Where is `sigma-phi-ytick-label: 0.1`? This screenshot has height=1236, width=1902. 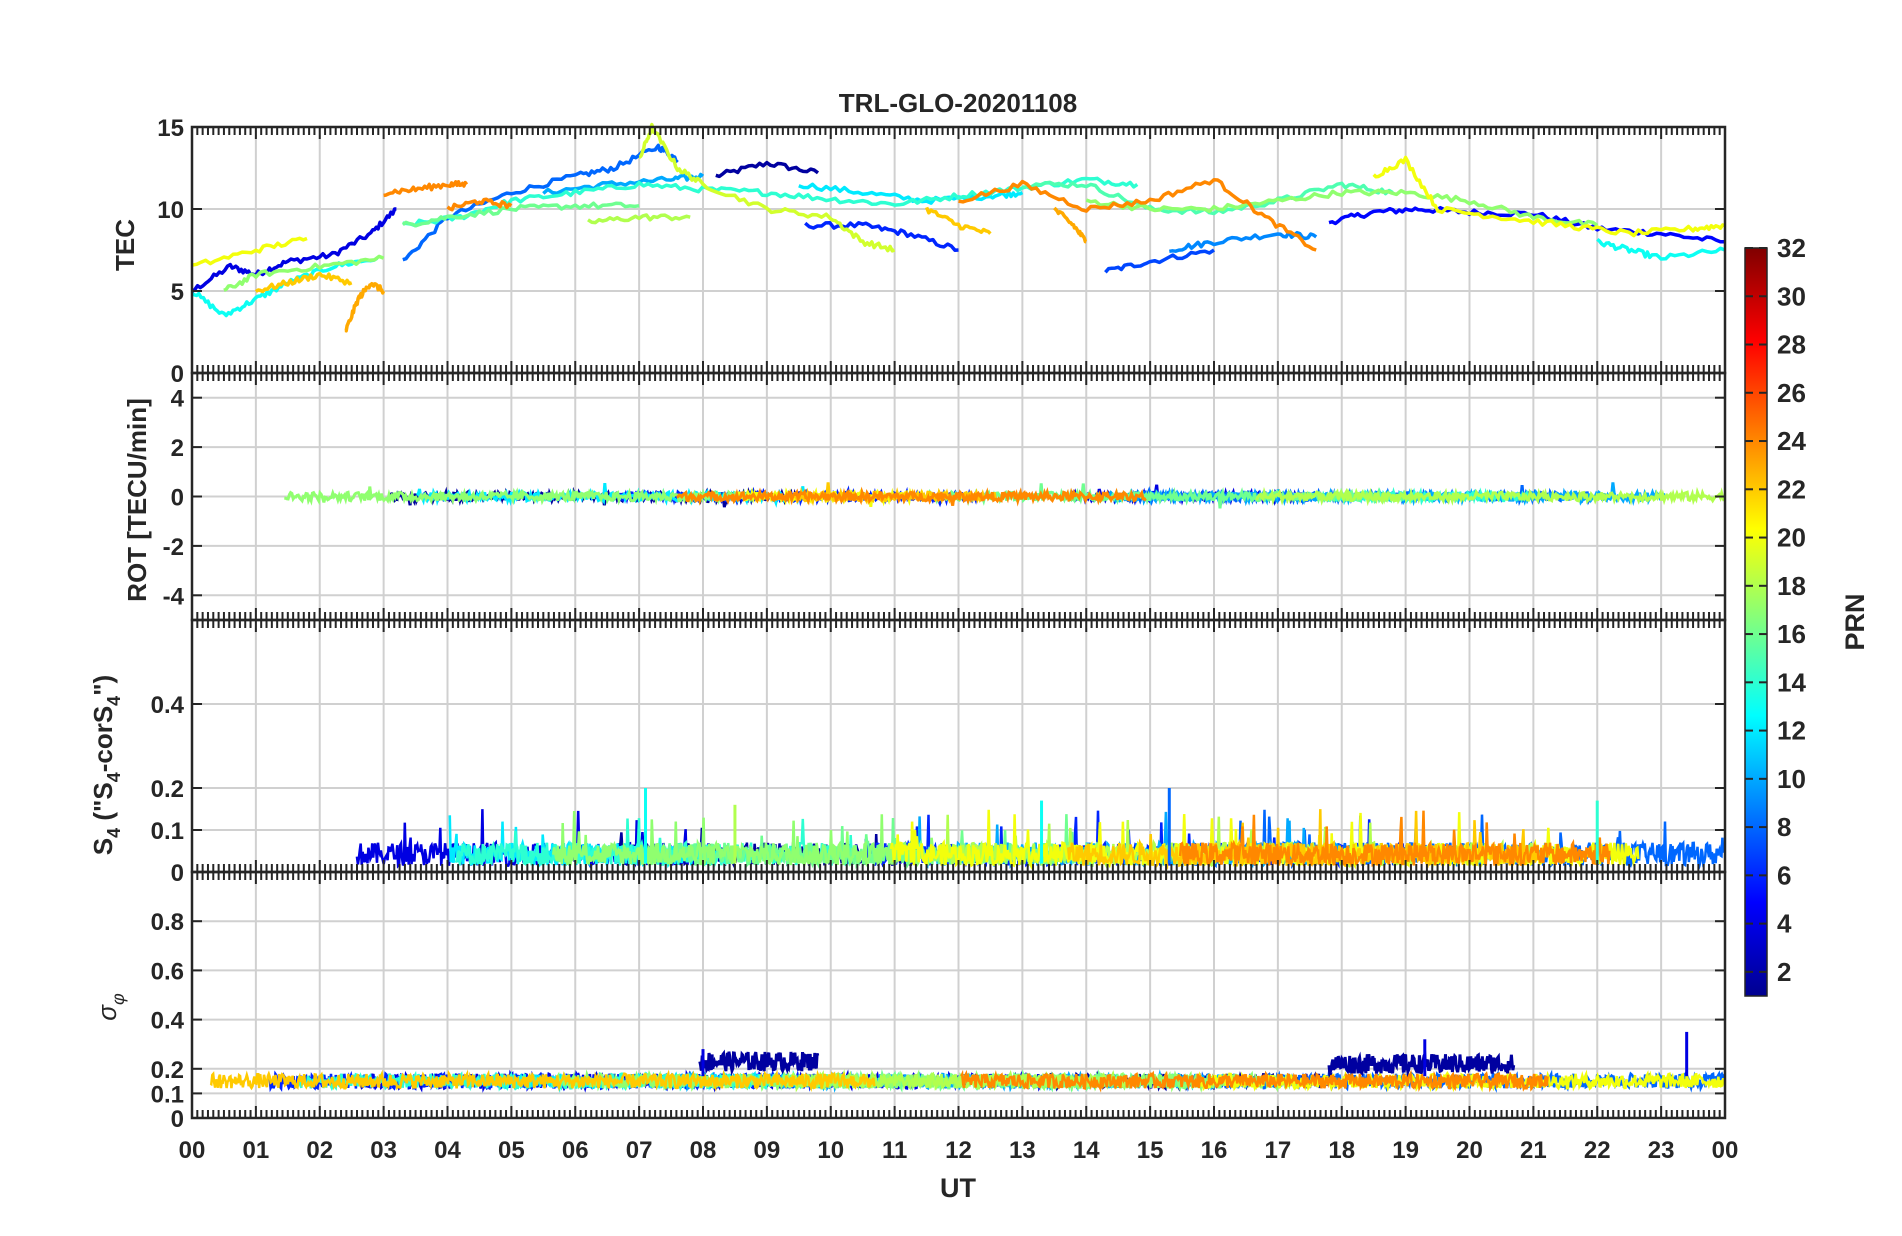
sigma-phi-ytick-label: 0.1 is located at coordinates (167, 1094).